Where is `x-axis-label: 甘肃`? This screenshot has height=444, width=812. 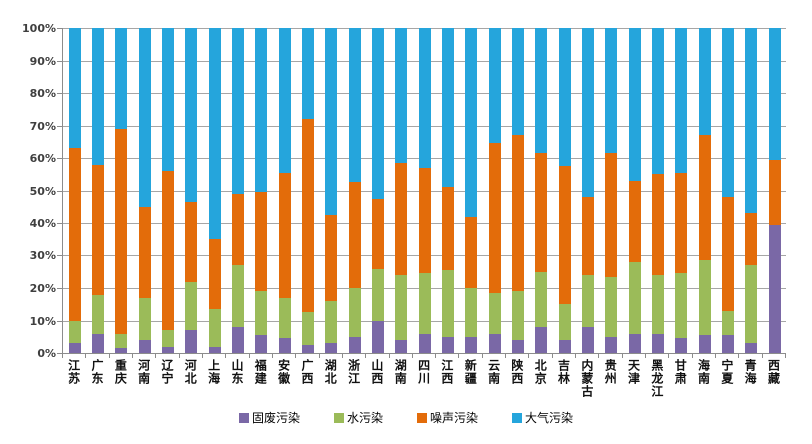 x-axis-label: 甘肃 is located at coordinates (680, 372).